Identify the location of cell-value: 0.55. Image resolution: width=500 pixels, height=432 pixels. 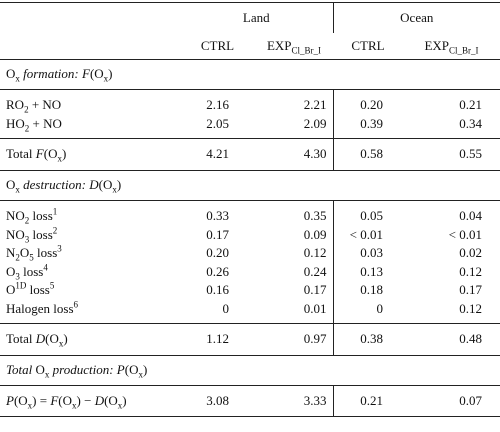
(451, 154).